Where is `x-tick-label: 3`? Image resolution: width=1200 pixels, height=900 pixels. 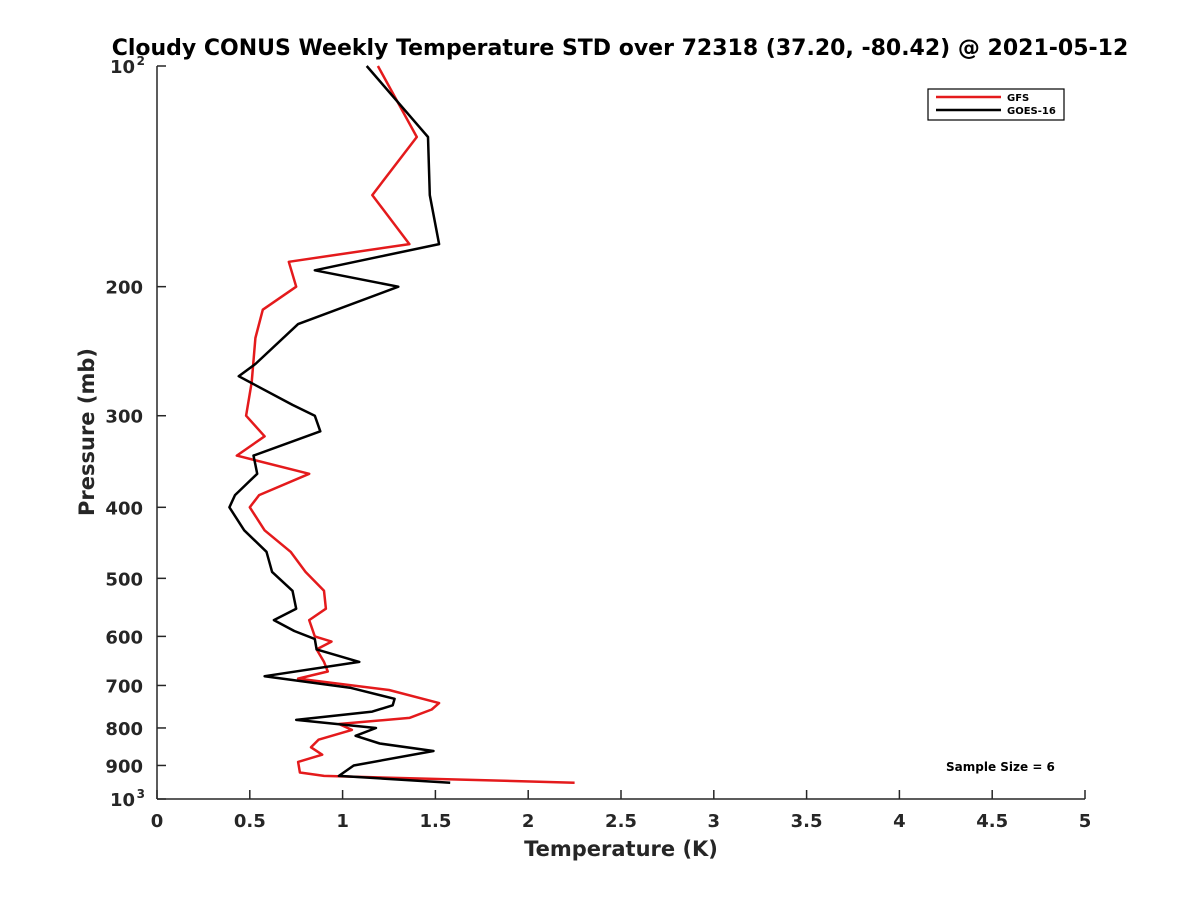 x-tick-label: 3 is located at coordinates (714, 821).